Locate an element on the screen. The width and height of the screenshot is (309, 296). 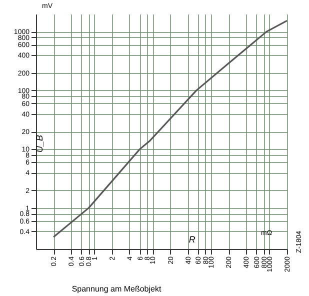
text: Spannung am Meßobjekt is located at coordinates (117, 289).